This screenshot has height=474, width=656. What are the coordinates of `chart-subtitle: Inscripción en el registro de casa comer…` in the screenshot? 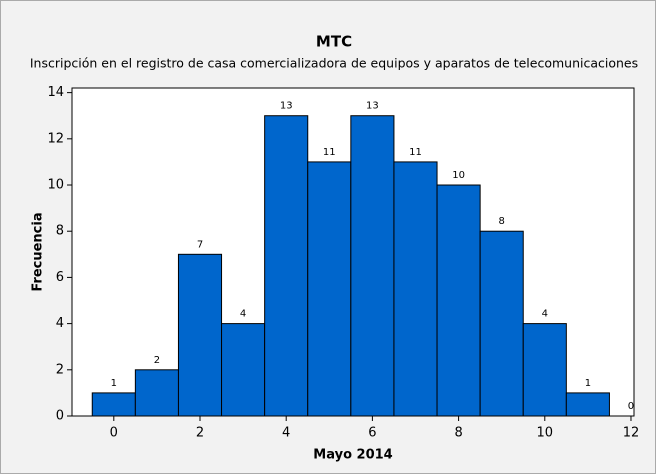 It's located at (334, 63).